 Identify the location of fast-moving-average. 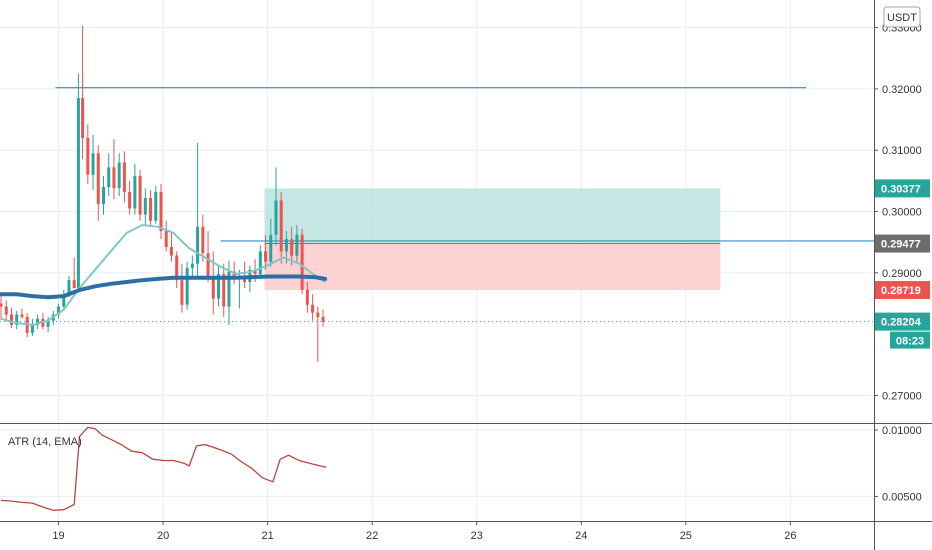
(163, 274).